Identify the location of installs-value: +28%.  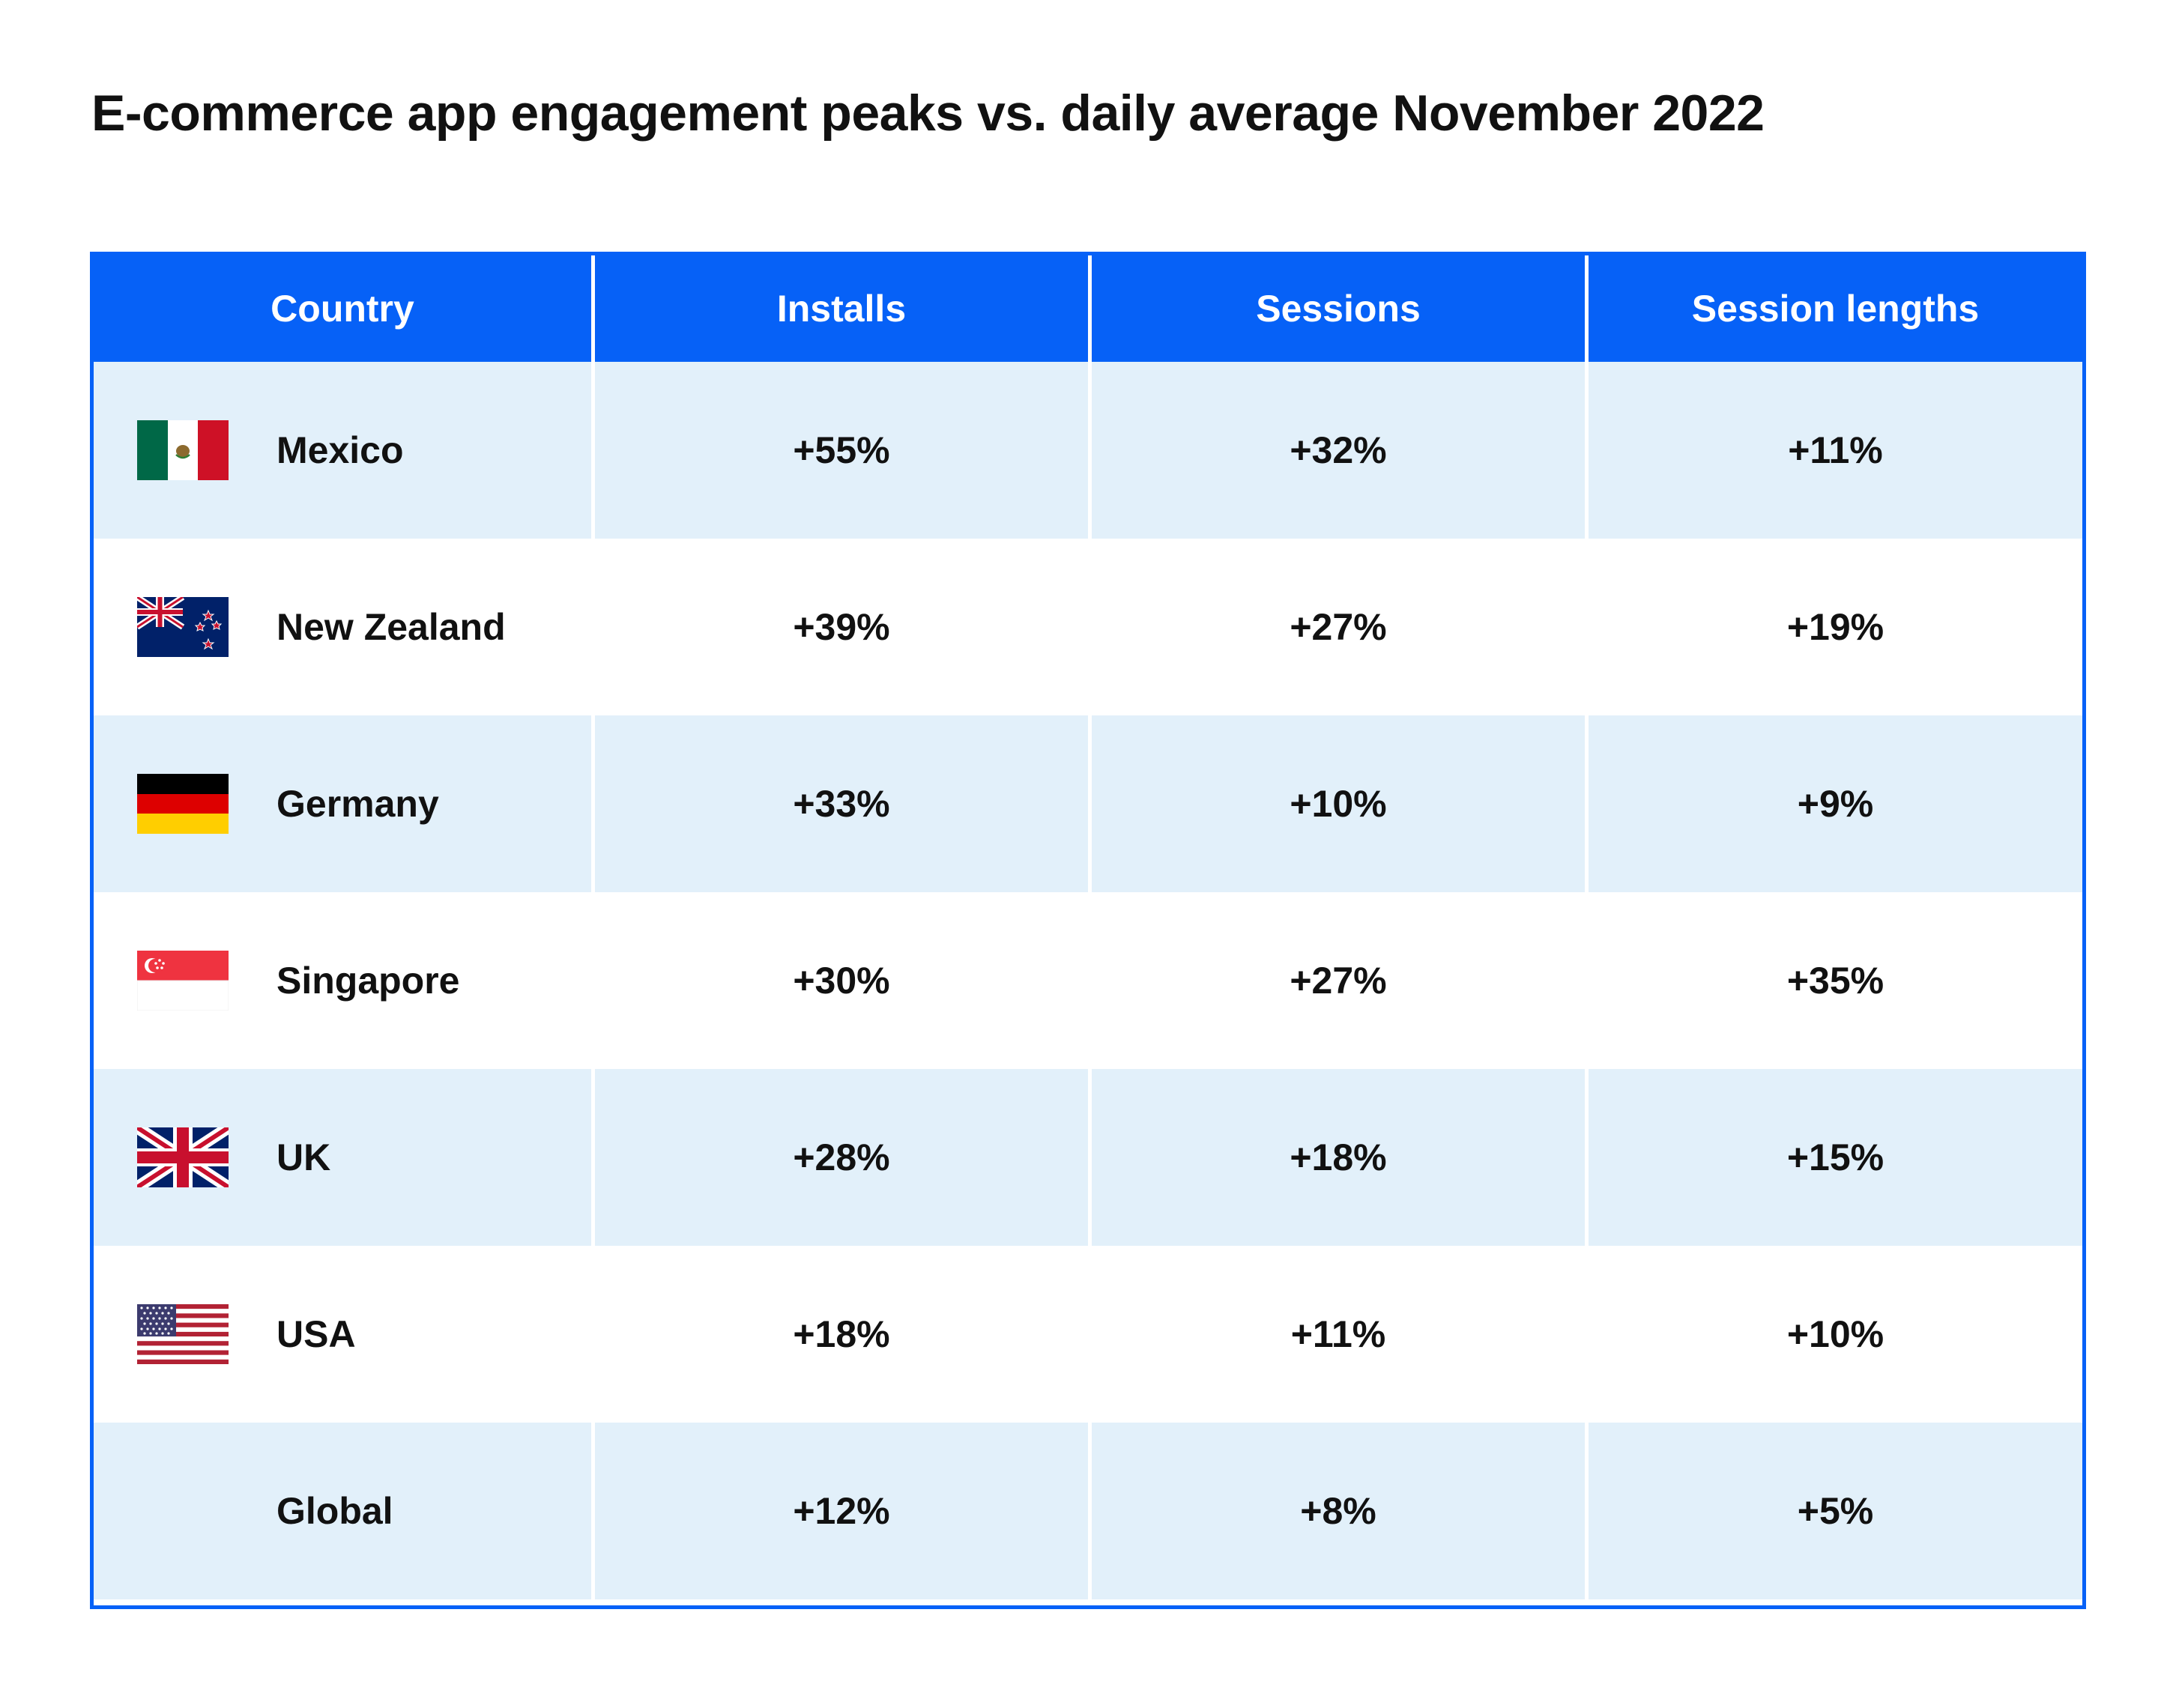
(839, 1157).